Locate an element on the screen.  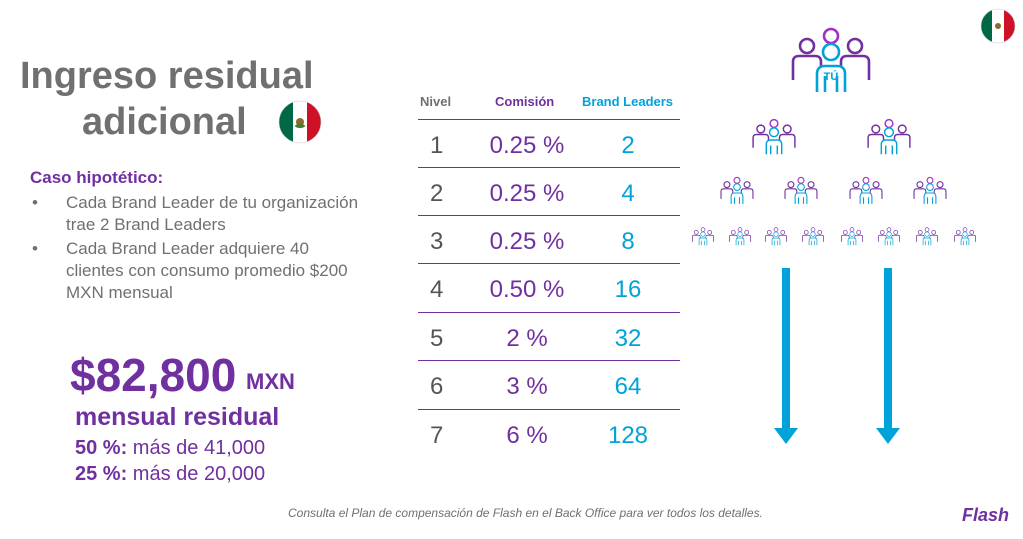
cell-nivel: 2 is located at coordinates (437, 193).